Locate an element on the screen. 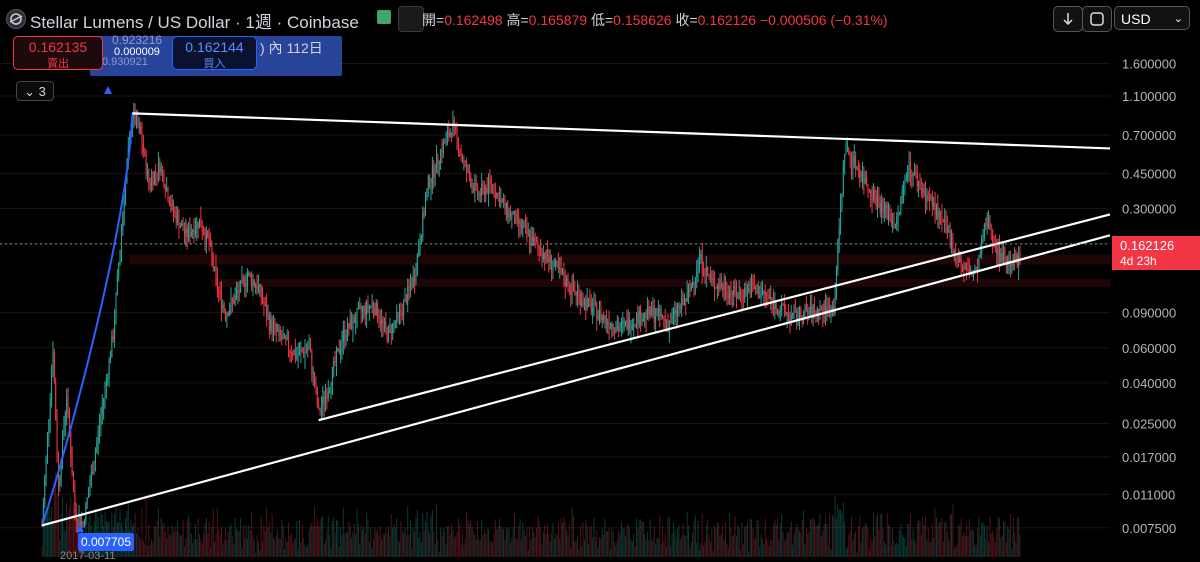 Image resolution: width=1200 pixels, height=562 pixels. flag-icon is located at coordinates (384, 17).